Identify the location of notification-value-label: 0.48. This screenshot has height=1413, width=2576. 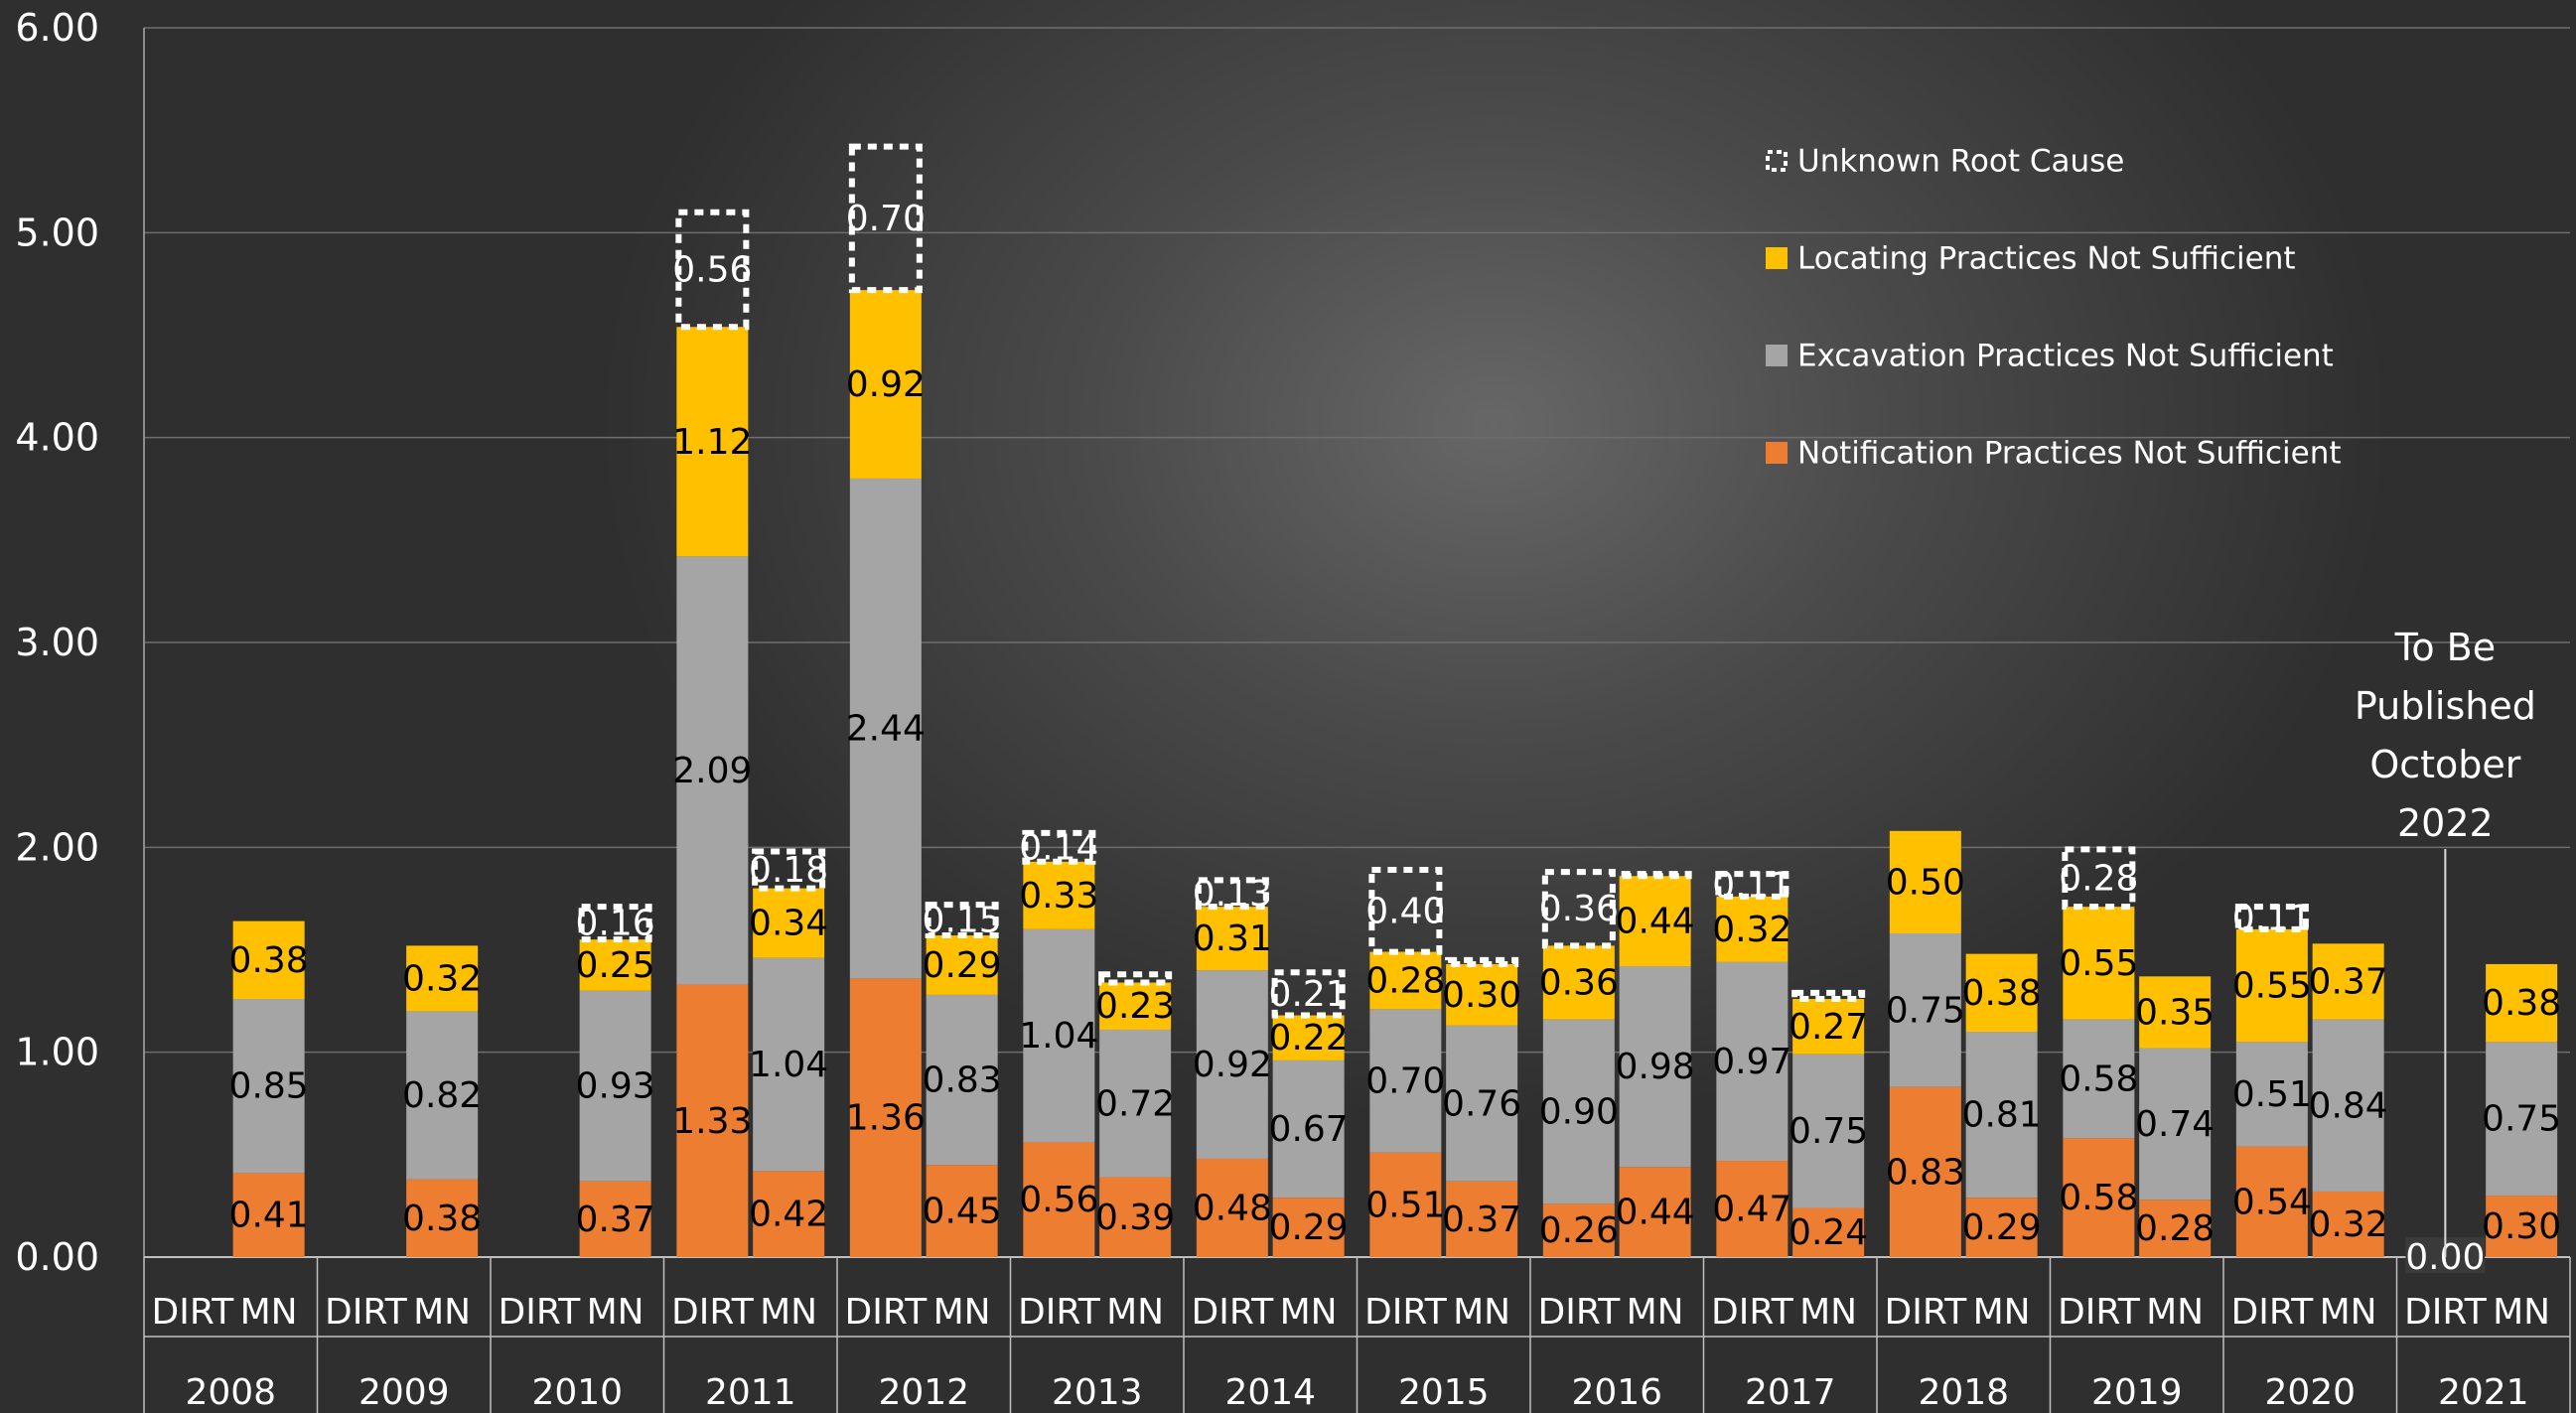
(1232, 1208).